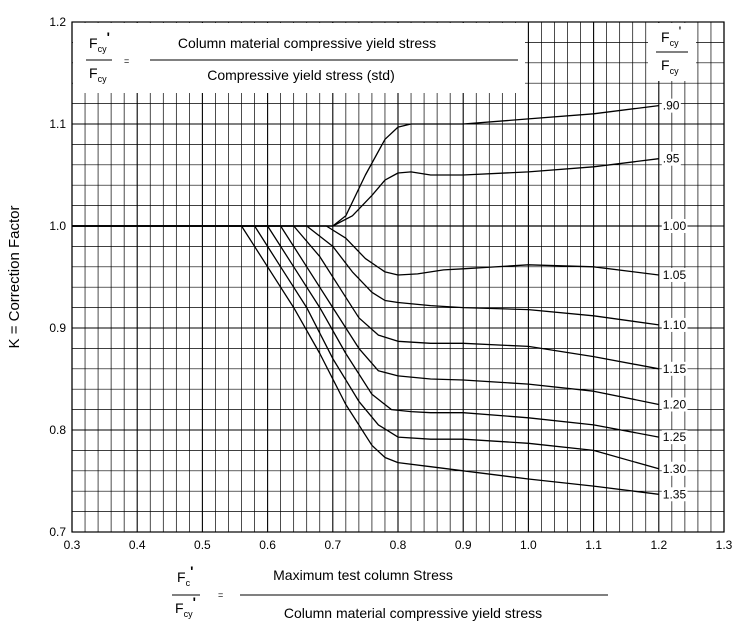 The width and height of the screenshot is (742, 628). I want to click on def-lhs-den-sub: cy, so click(103, 79).